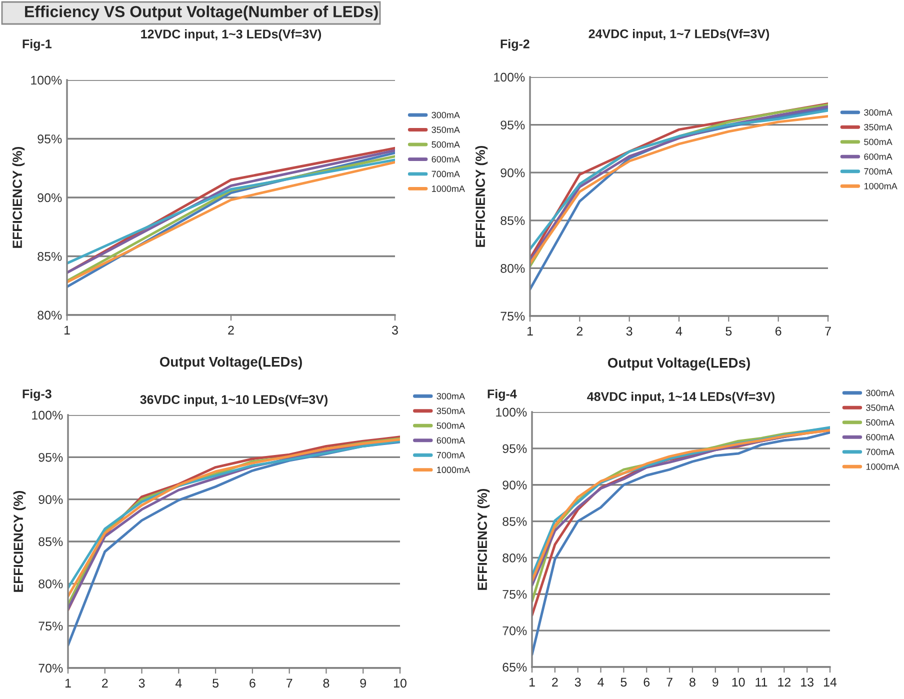 This screenshot has height=699, width=904. What do you see at coordinates (681, 543) in the screenshot?
I see `line-series` at bounding box center [681, 543].